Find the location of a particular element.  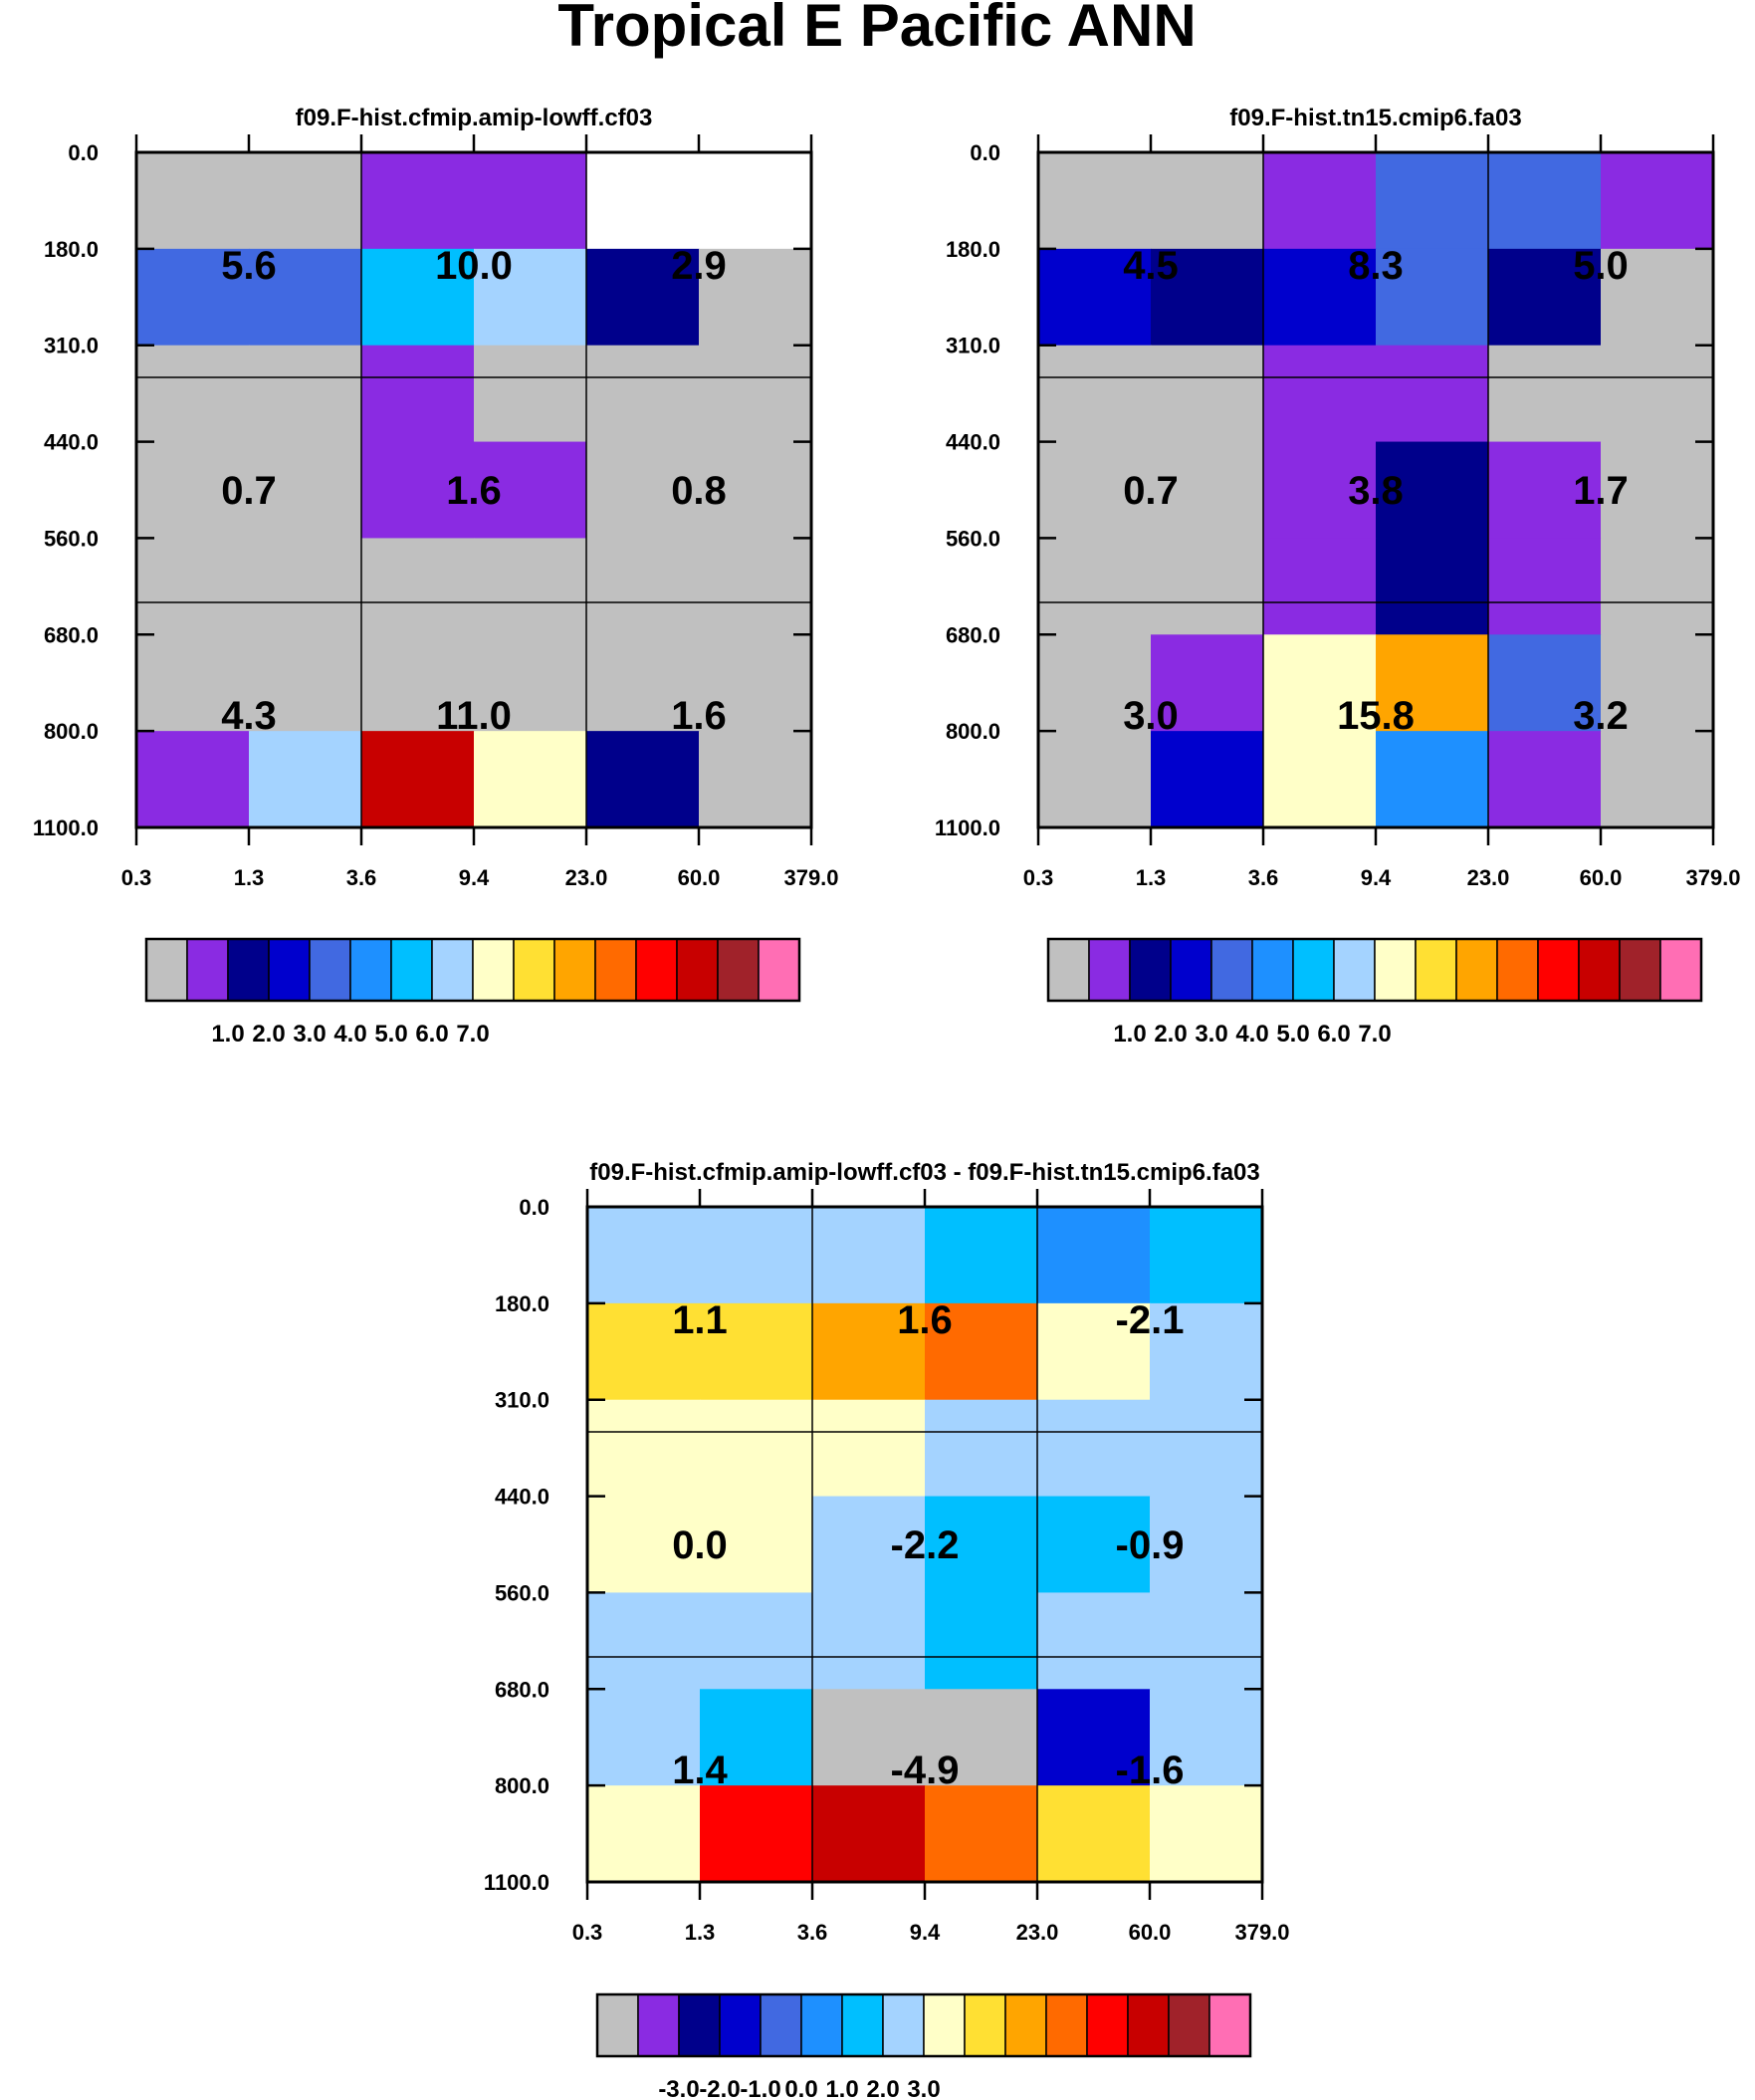

y-tick-label: 560.0 is located at coordinates (71, 538).